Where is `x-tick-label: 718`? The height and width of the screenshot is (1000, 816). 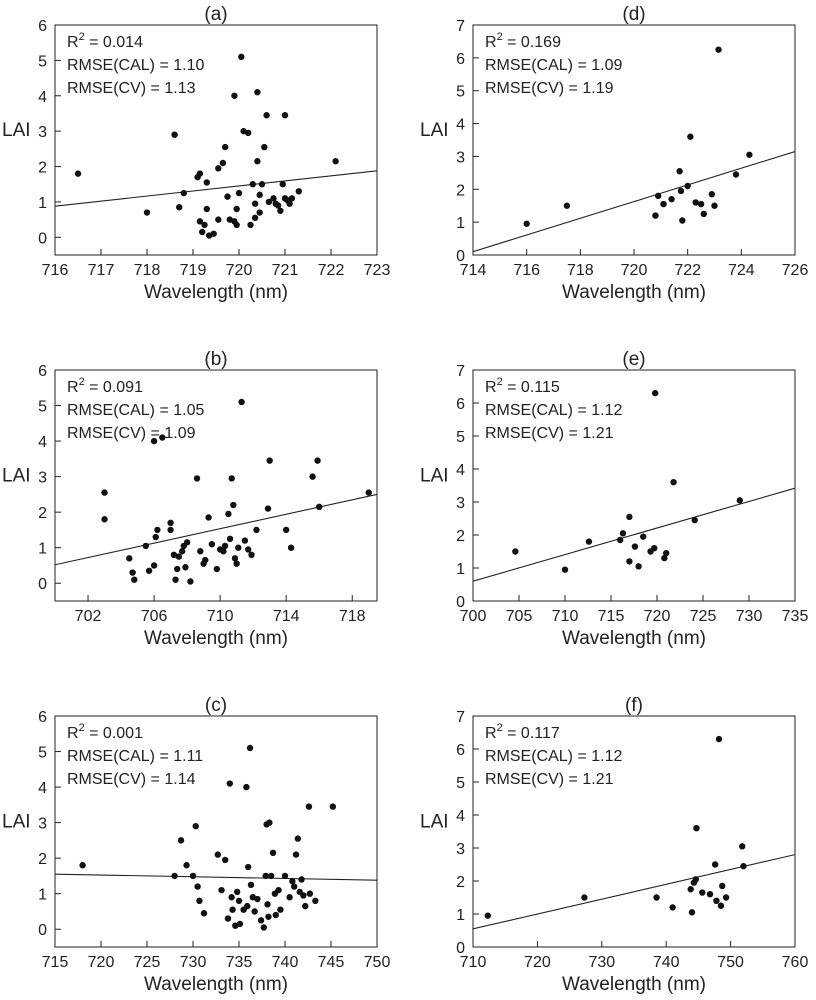 x-tick-label: 718 is located at coordinates (352, 616).